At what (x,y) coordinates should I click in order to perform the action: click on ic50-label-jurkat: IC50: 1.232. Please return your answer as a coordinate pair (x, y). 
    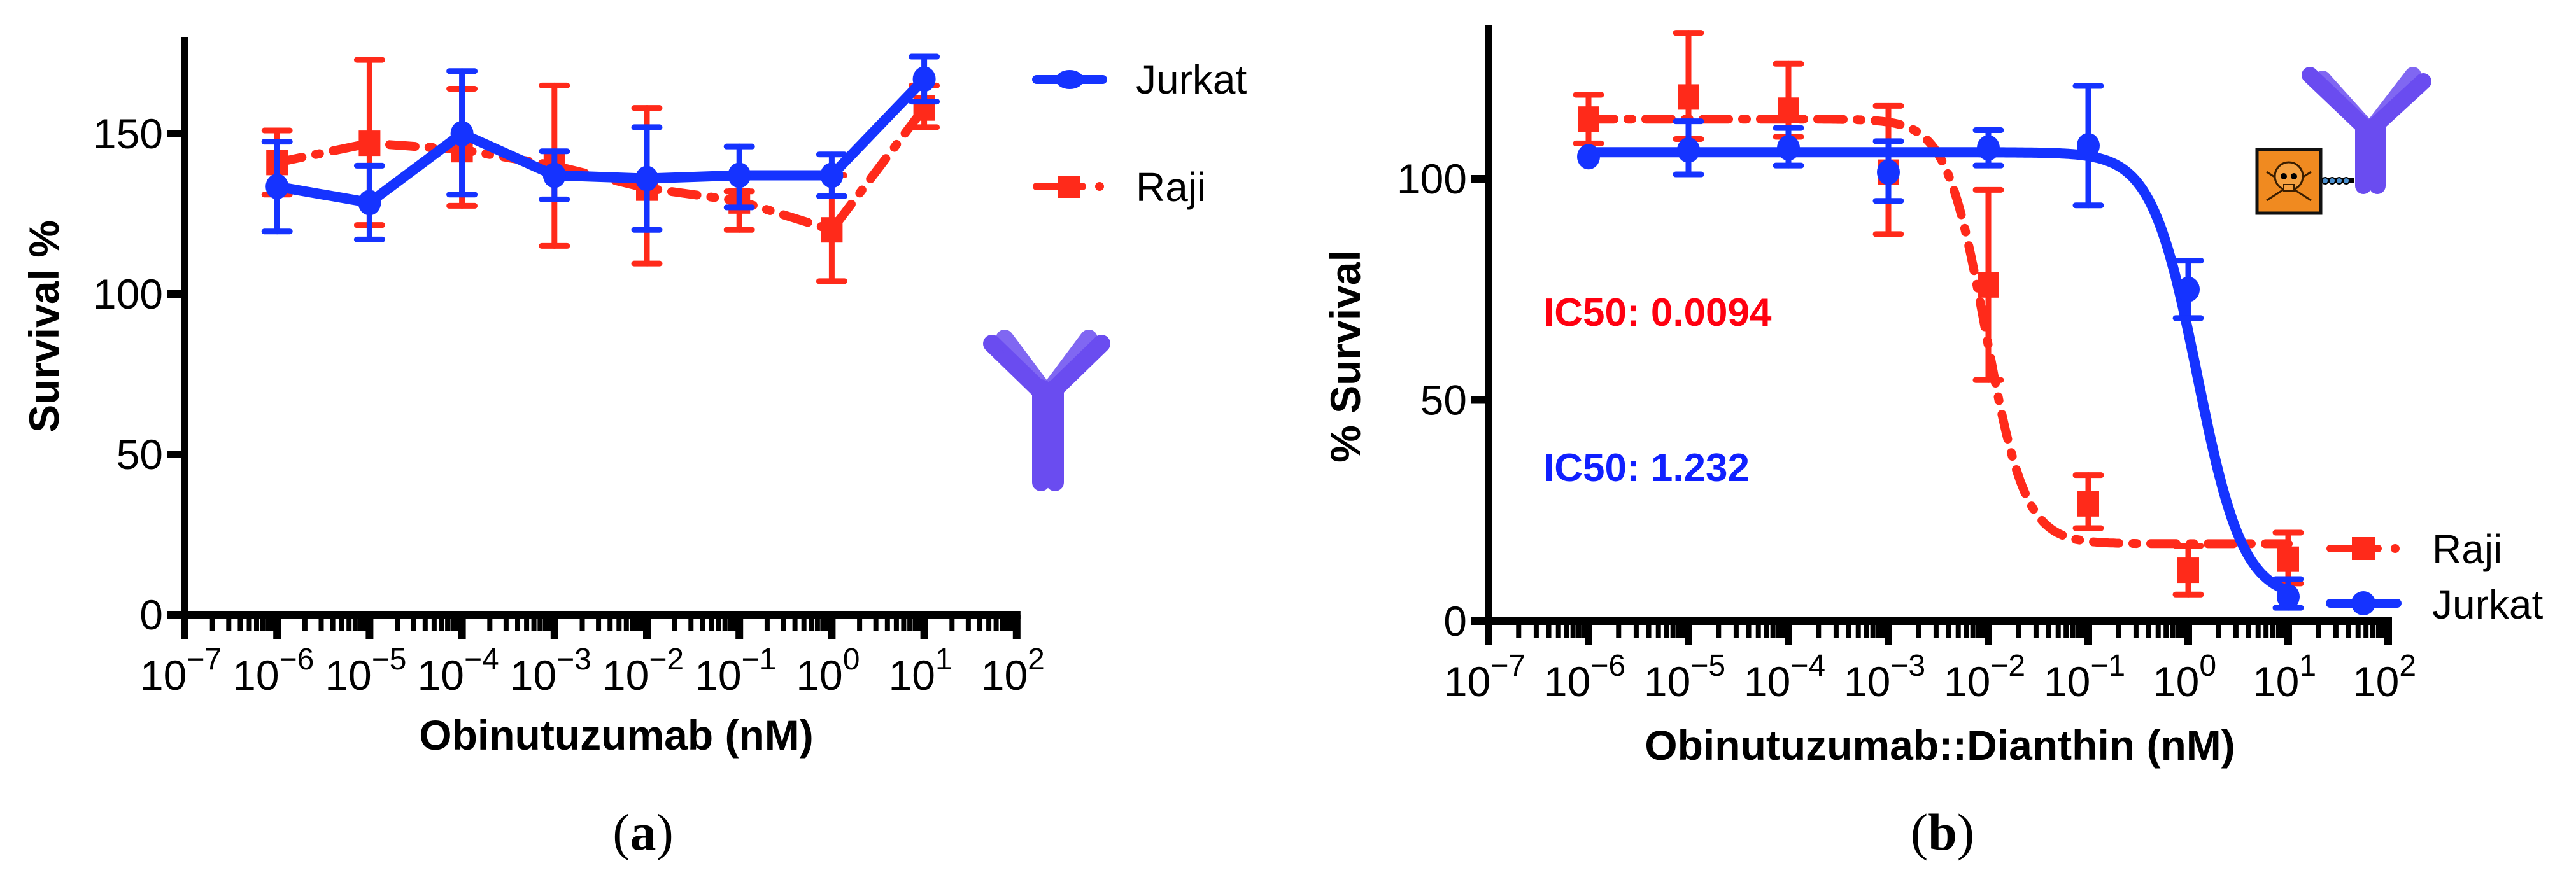
    Looking at the image, I should click on (1646, 468).